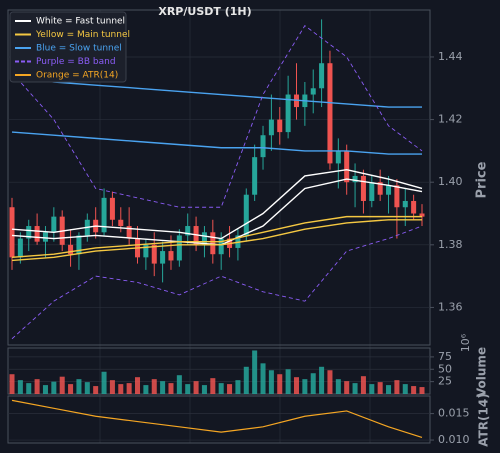 Image resolution: width=500 pixels, height=453 pixels. Describe the element at coordinates (450, 56) in the screenshot. I see `y-tick-label: 1.44` at that location.